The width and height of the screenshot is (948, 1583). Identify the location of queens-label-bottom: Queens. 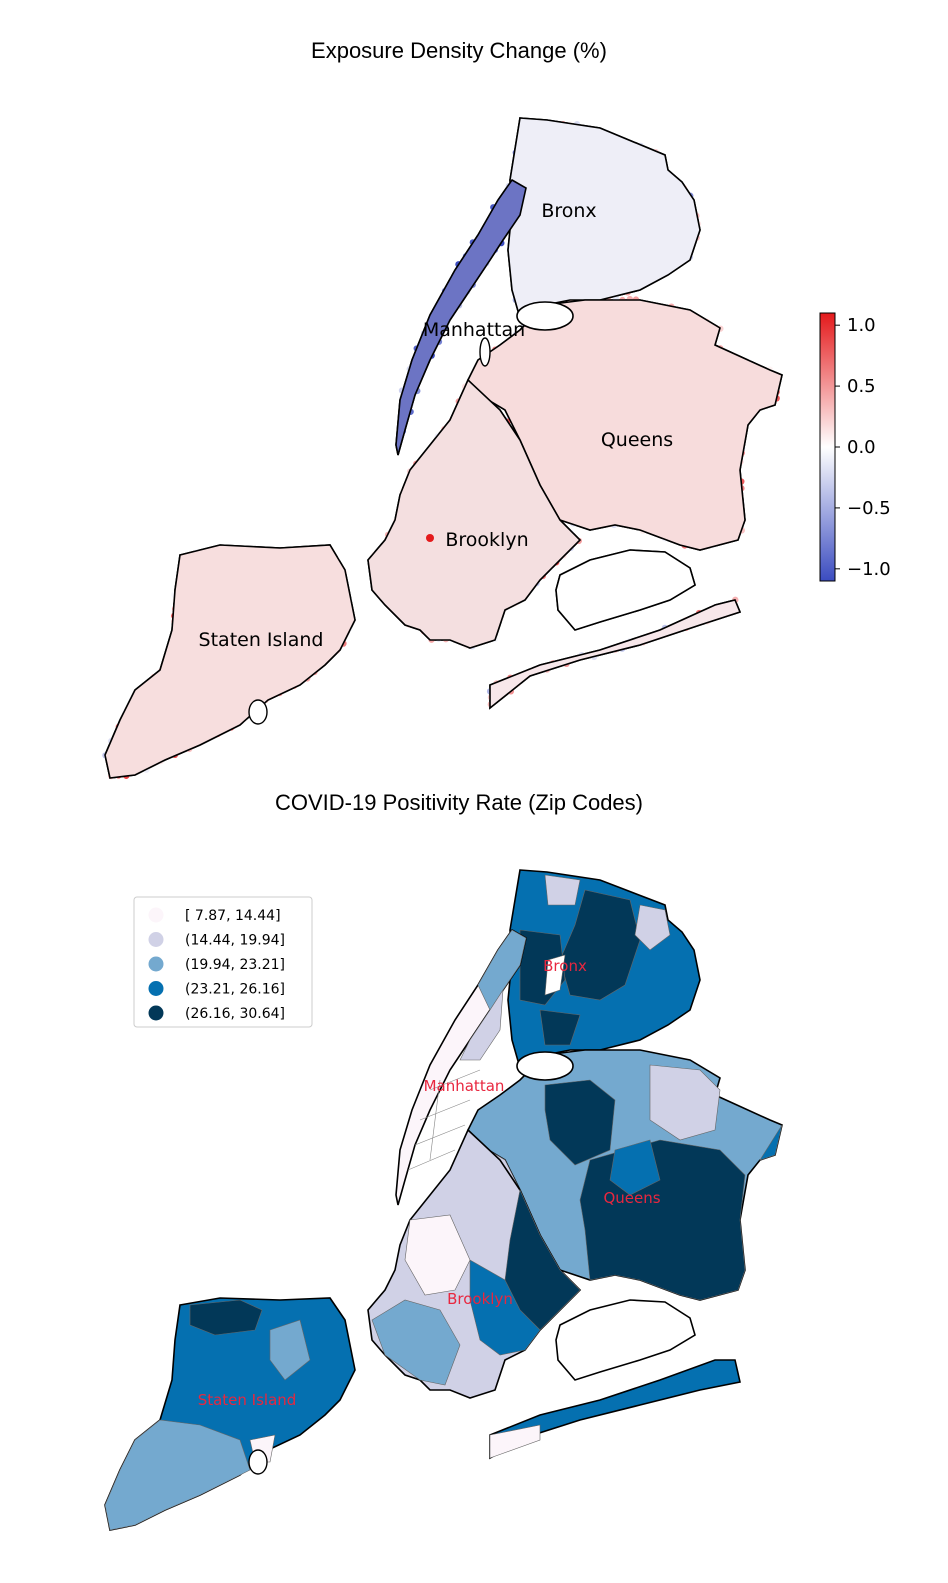
(631, 1198).